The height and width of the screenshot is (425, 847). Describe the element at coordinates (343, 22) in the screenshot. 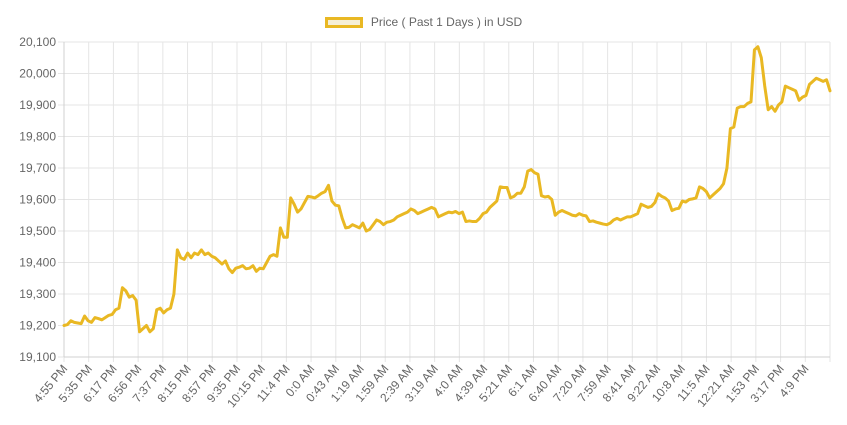

I see `legend-swatch` at that location.